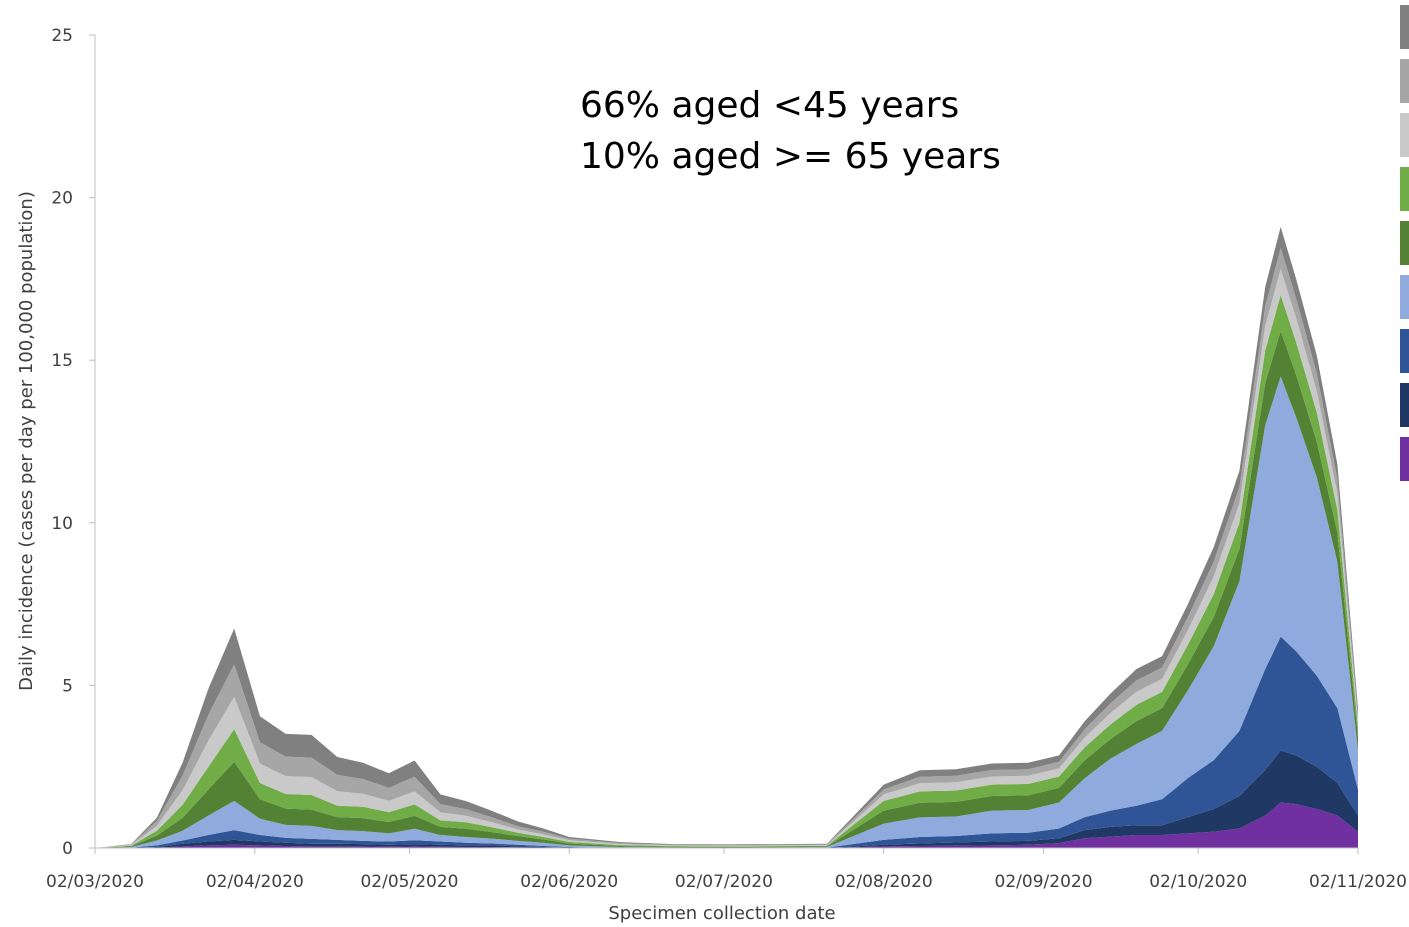 This screenshot has width=1409, height=927. What do you see at coordinates (769, 105) in the screenshot?
I see `annotation-line-1: 66% aged <45 years` at bounding box center [769, 105].